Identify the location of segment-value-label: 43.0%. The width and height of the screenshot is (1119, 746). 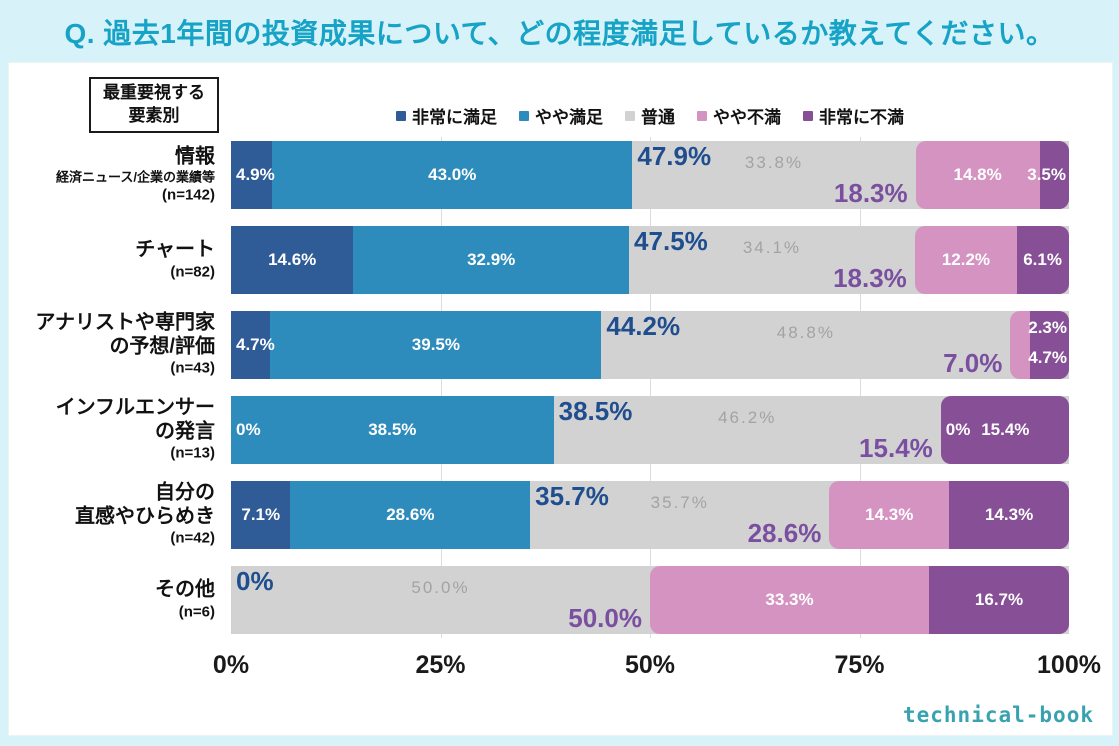
(452, 174).